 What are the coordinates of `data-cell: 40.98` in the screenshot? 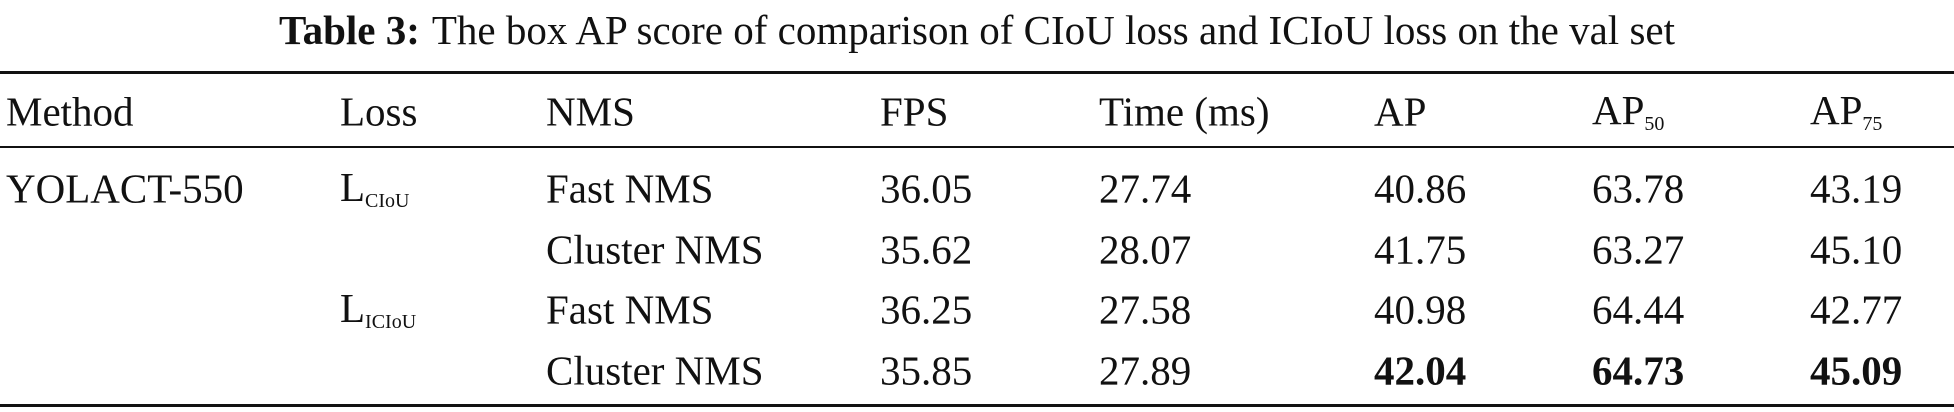 It's located at (1420, 309).